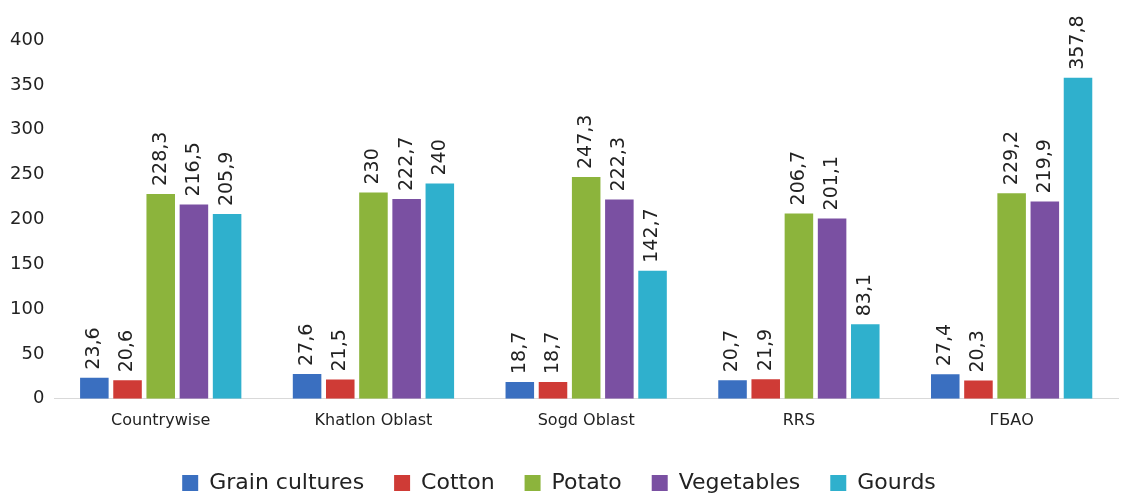 This screenshot has height=504, width=1128. What do you see at coordinates (586, 419) in the screenshot?
I see `x-tick-label: Sogd Oblast` at bounding box center [586, 419].